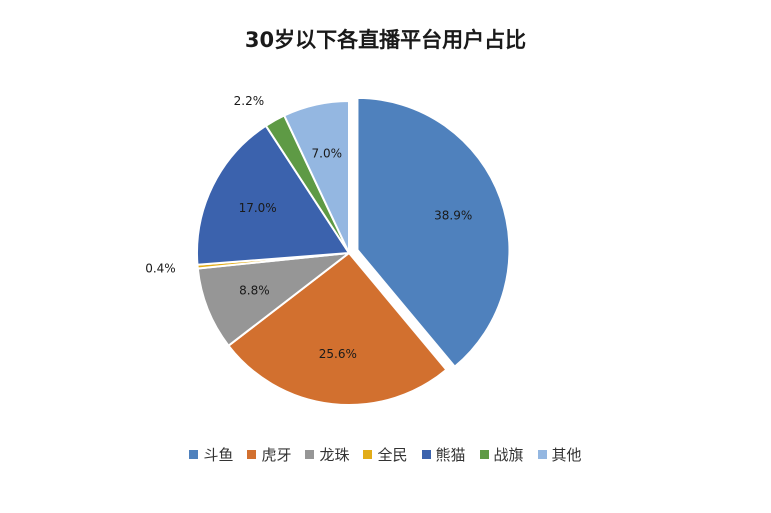 This screenshot has height=513, width=771. Describe the element at coordinates (254, 291) in the screenshot. I see `pie-label-2: 8.8%` at that location.